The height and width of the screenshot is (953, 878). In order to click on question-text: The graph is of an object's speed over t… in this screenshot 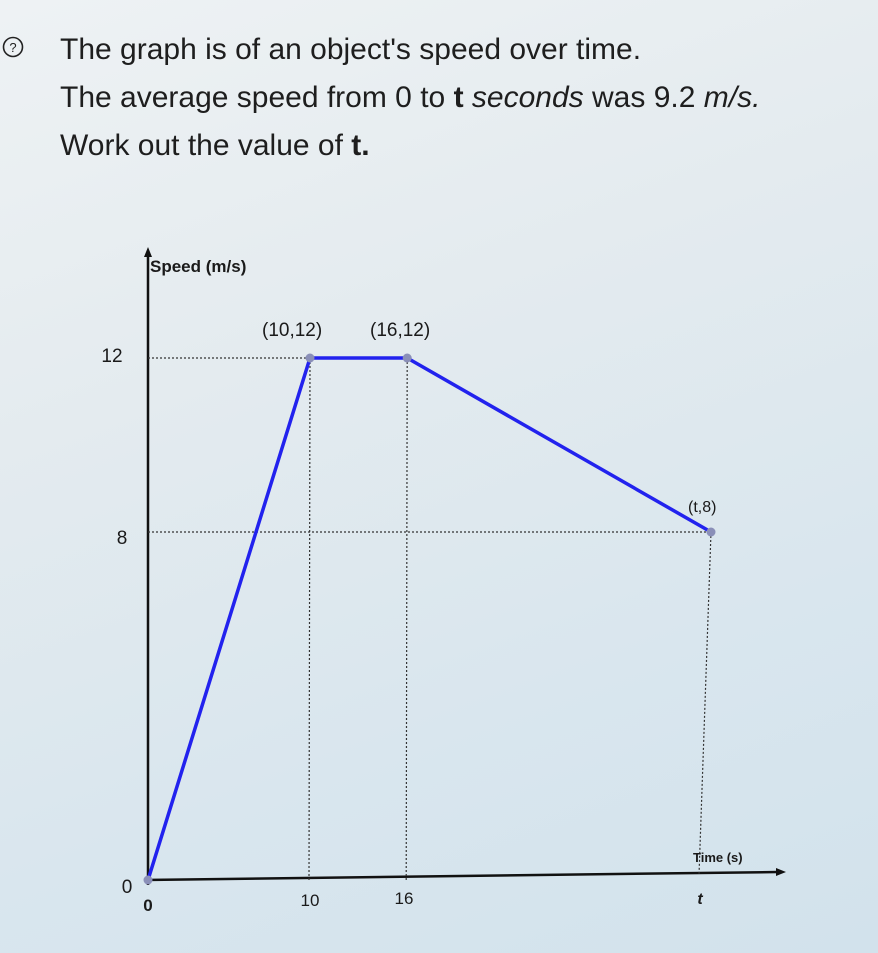, I will do `click(410, 98)`.